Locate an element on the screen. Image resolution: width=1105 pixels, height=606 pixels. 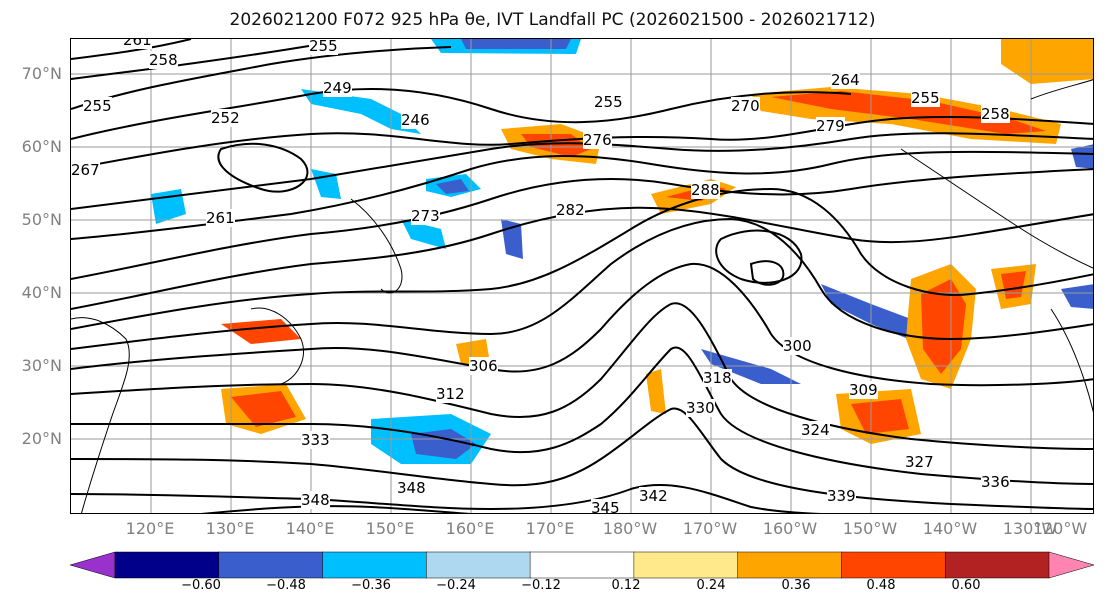
lon-label-140w: 140°W is located at coordinates (950, 528).